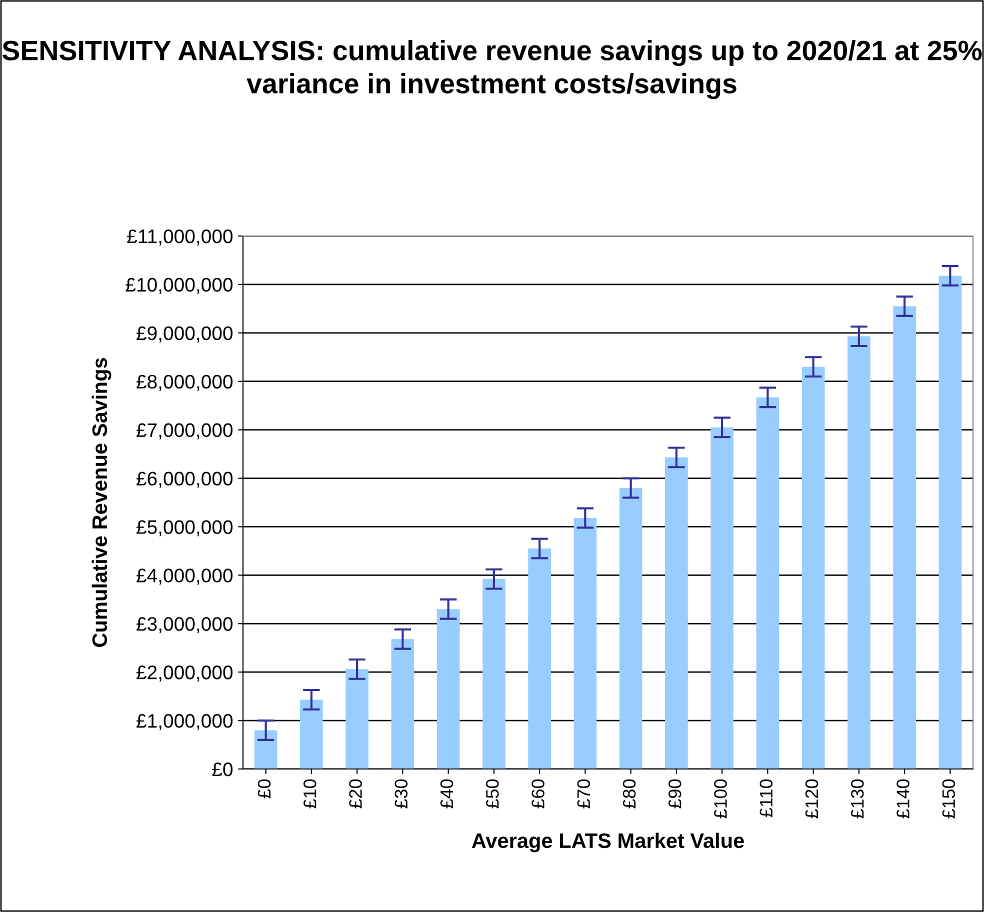 The height and width of the screenshot is (912, 984). Describe the element at coordinates (179, 286) in the screenshot. I see `y-tick-label: £10,000,000` at that location.